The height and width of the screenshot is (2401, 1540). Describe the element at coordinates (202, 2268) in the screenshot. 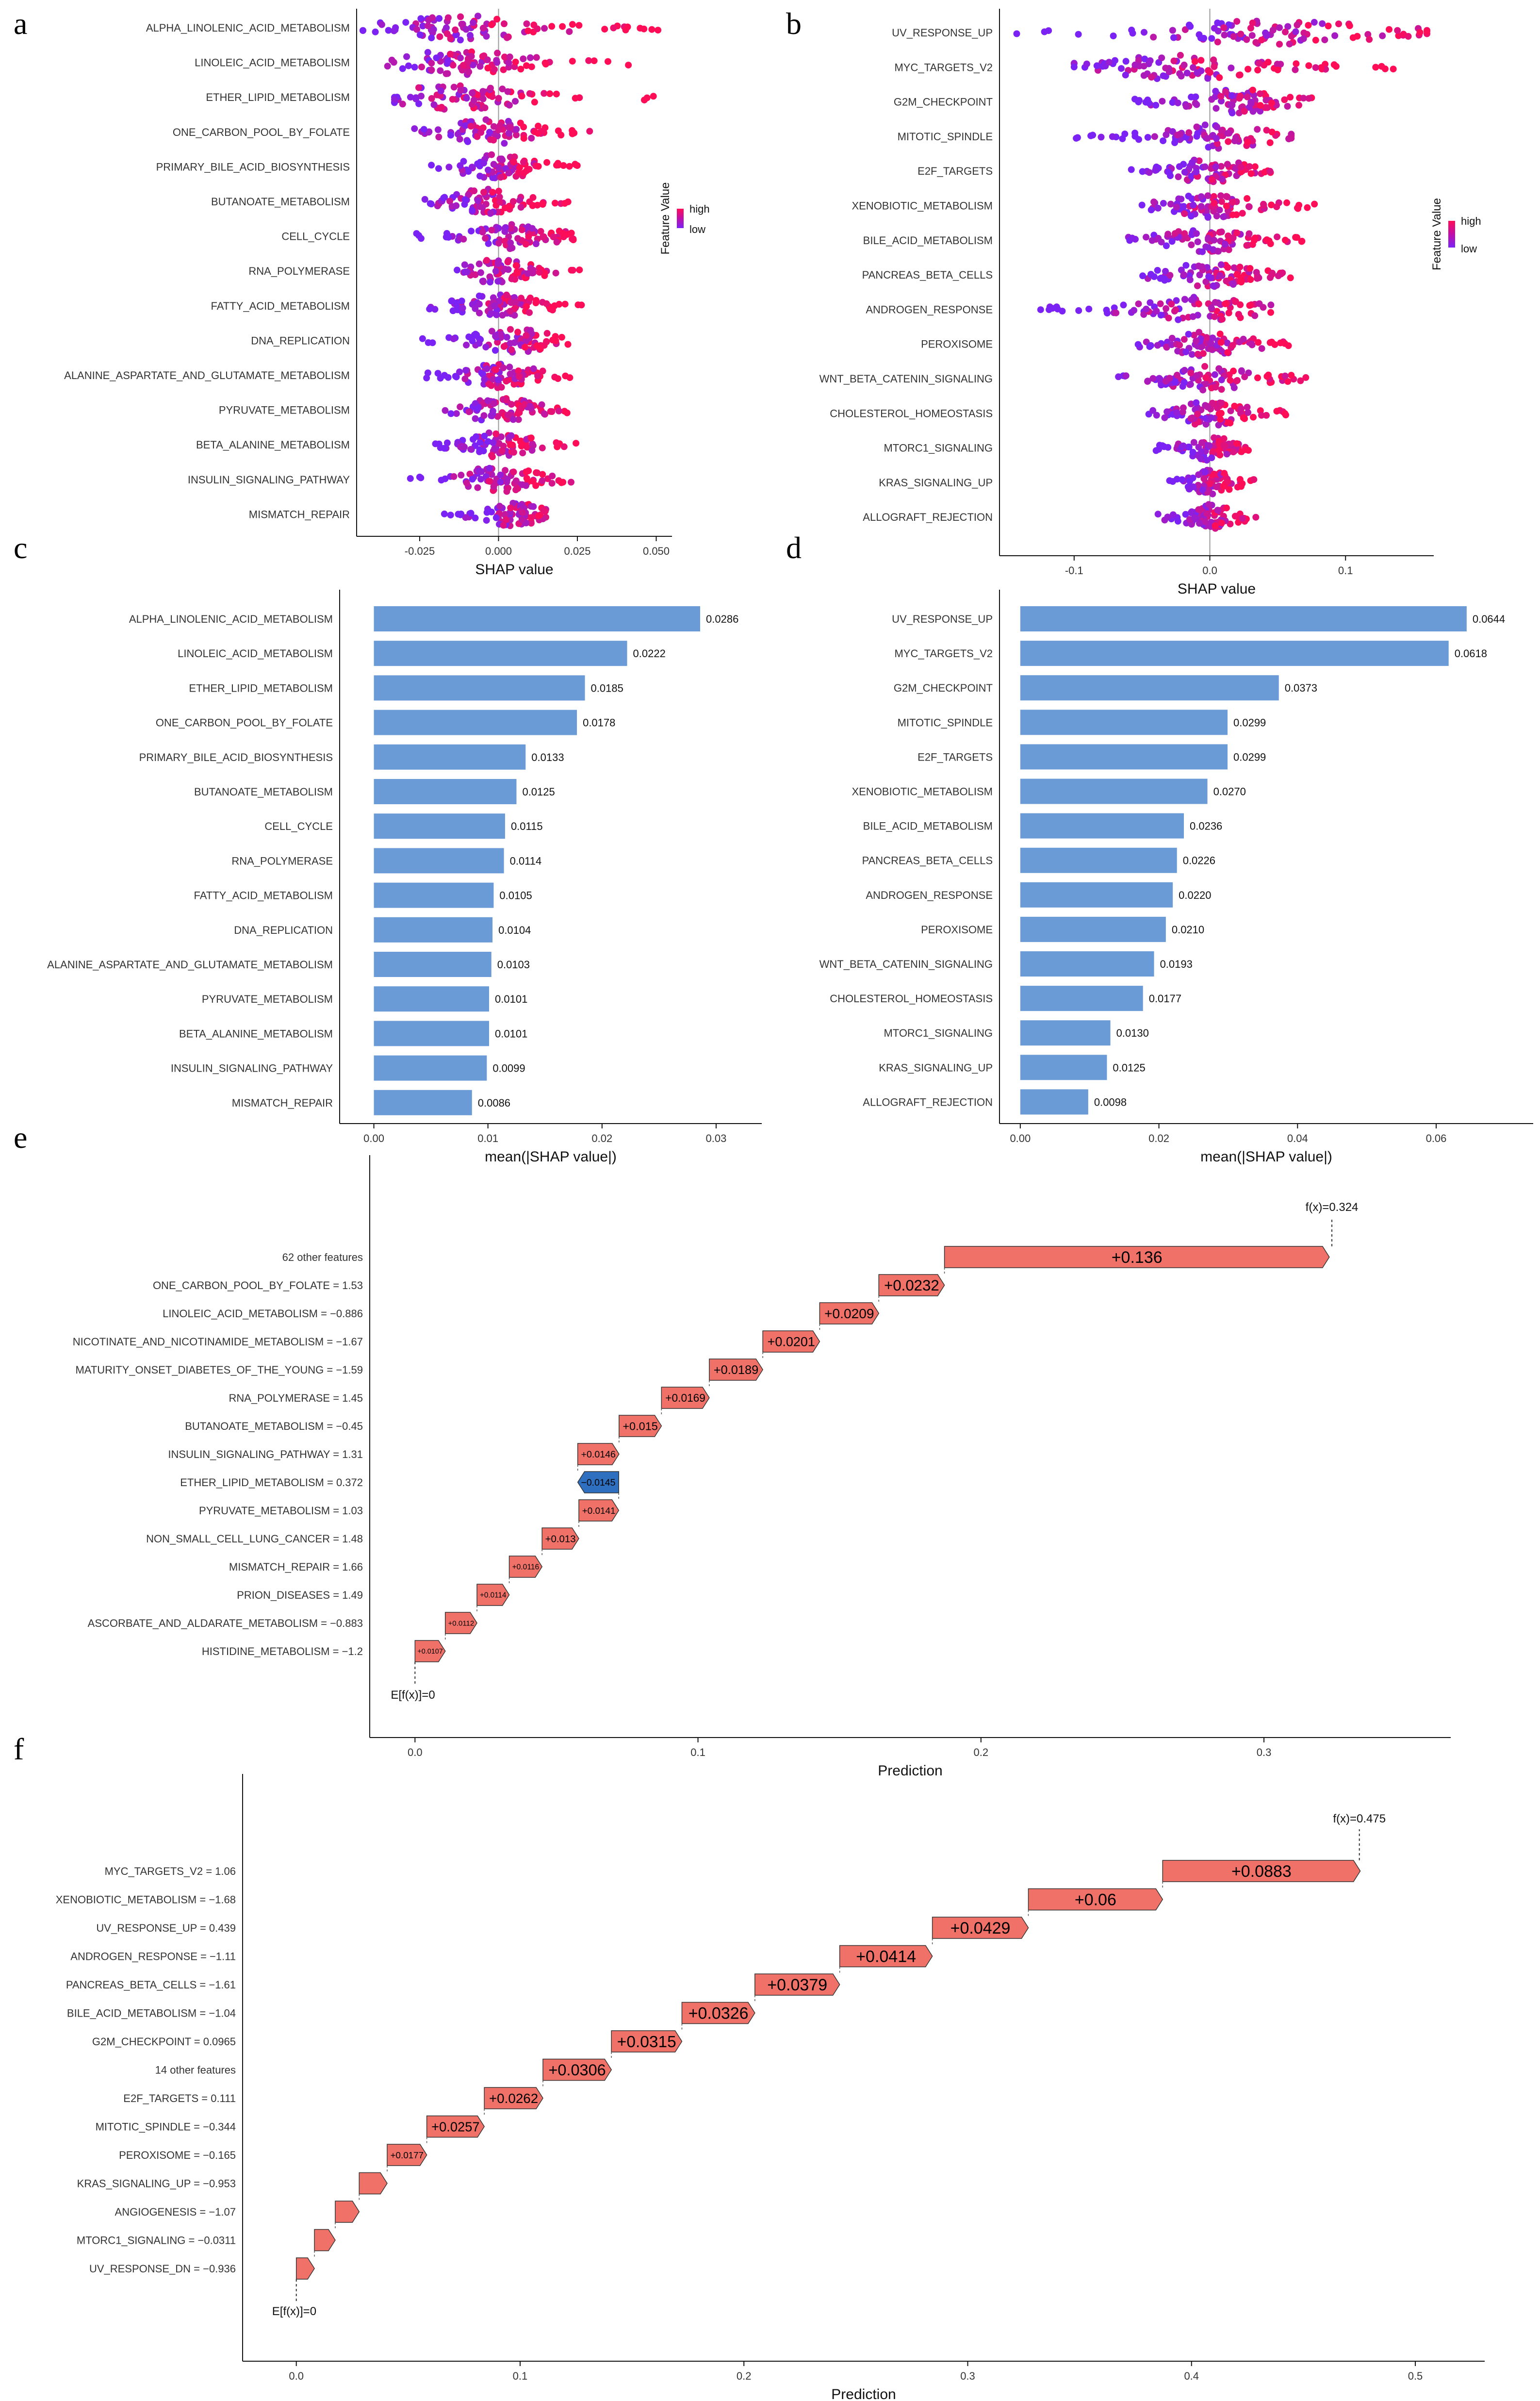

I see `f-waterfall-row-uv-response-dn-0-936: UV_RESPONSE_DN = −0.936` at that location.